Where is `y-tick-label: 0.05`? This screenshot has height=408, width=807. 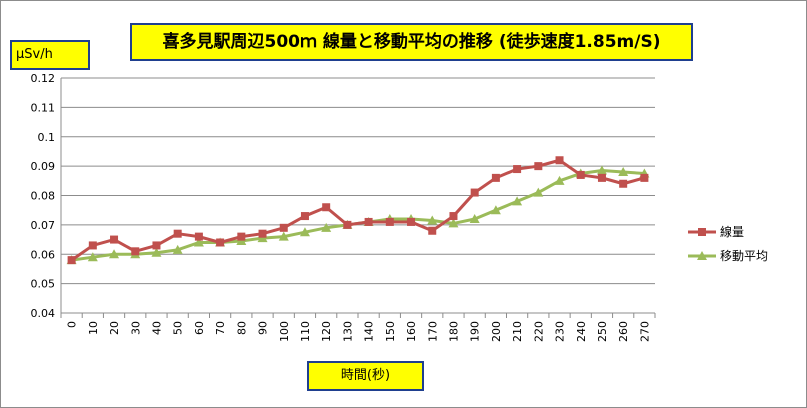 y-tick-label: 0.05 is located at coordinates (43, 284).